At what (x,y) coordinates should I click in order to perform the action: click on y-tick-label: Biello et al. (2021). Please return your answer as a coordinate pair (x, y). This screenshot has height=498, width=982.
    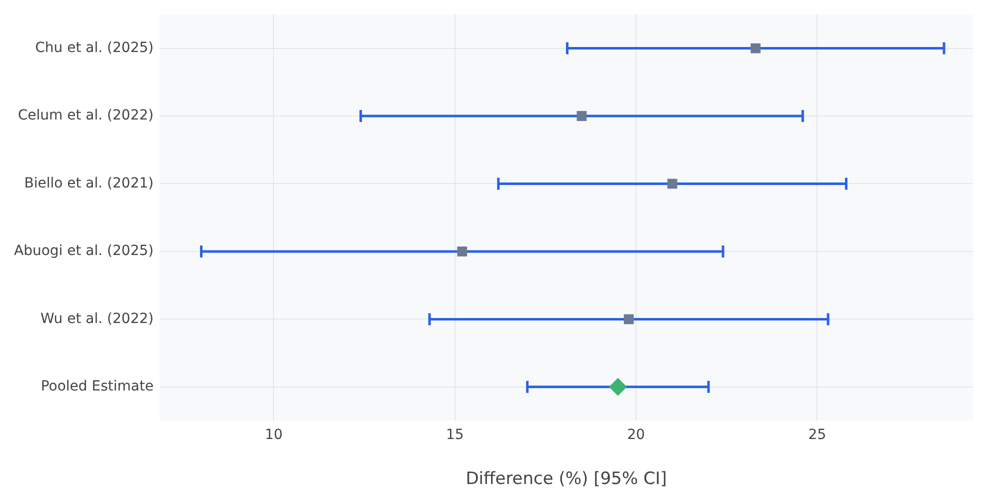
    Looking at the image, I should click on (89, 183).